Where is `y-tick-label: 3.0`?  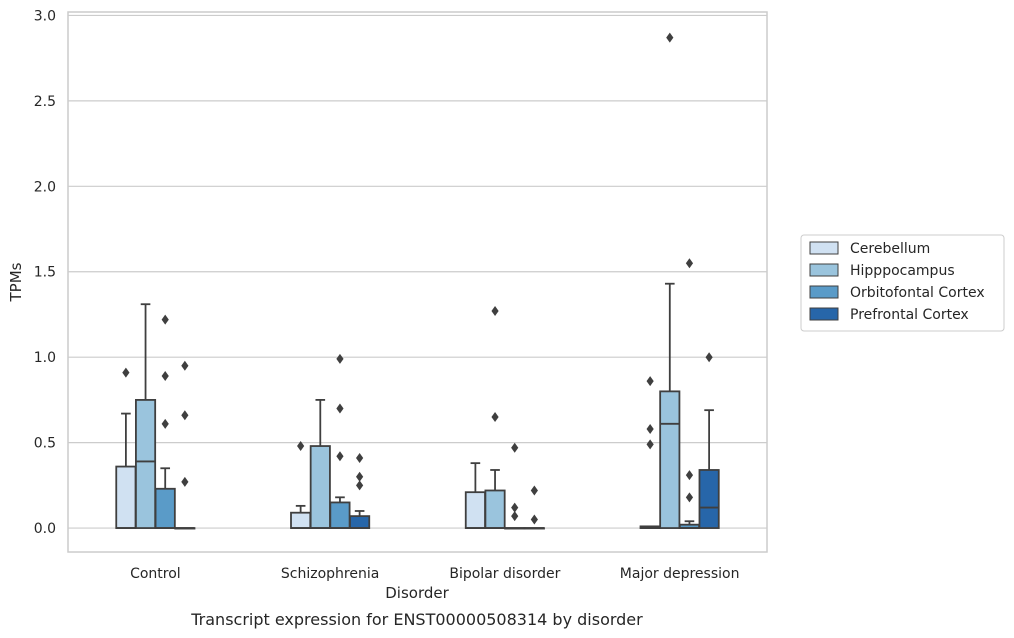 y-tick-label: 3.0 is located at coordinates (45, 16).